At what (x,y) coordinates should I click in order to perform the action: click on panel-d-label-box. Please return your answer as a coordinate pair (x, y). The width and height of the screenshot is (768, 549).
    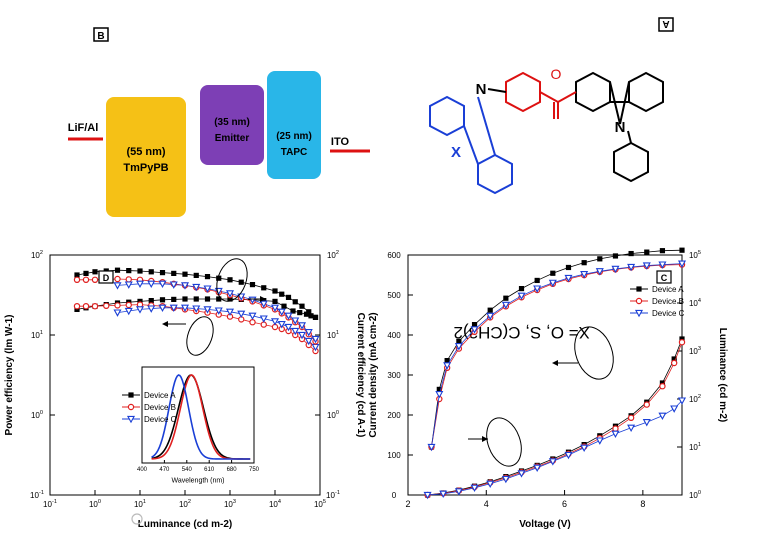
    Looking at the image, I should click on (106, 277).